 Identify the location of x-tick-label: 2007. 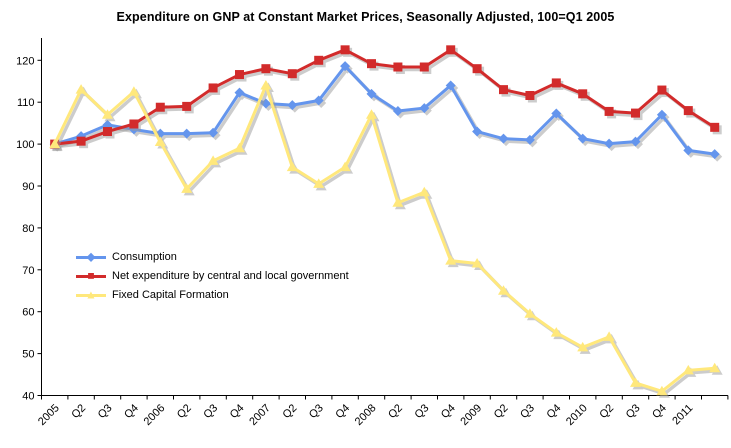
(260, 415).